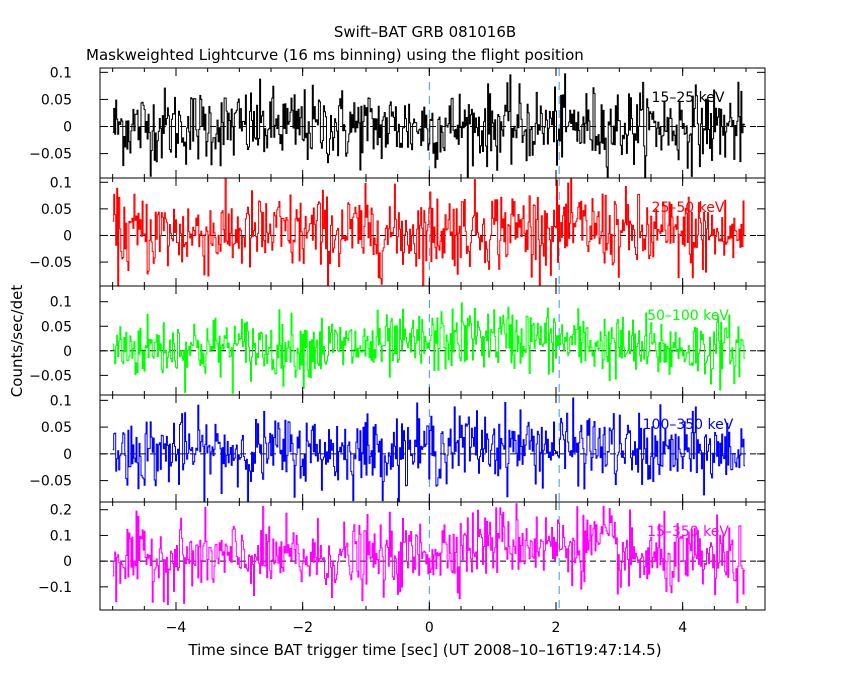 This screenshot has height=684, width=850. I want to click on series-label: 25–50 keV, so click(688, 208).